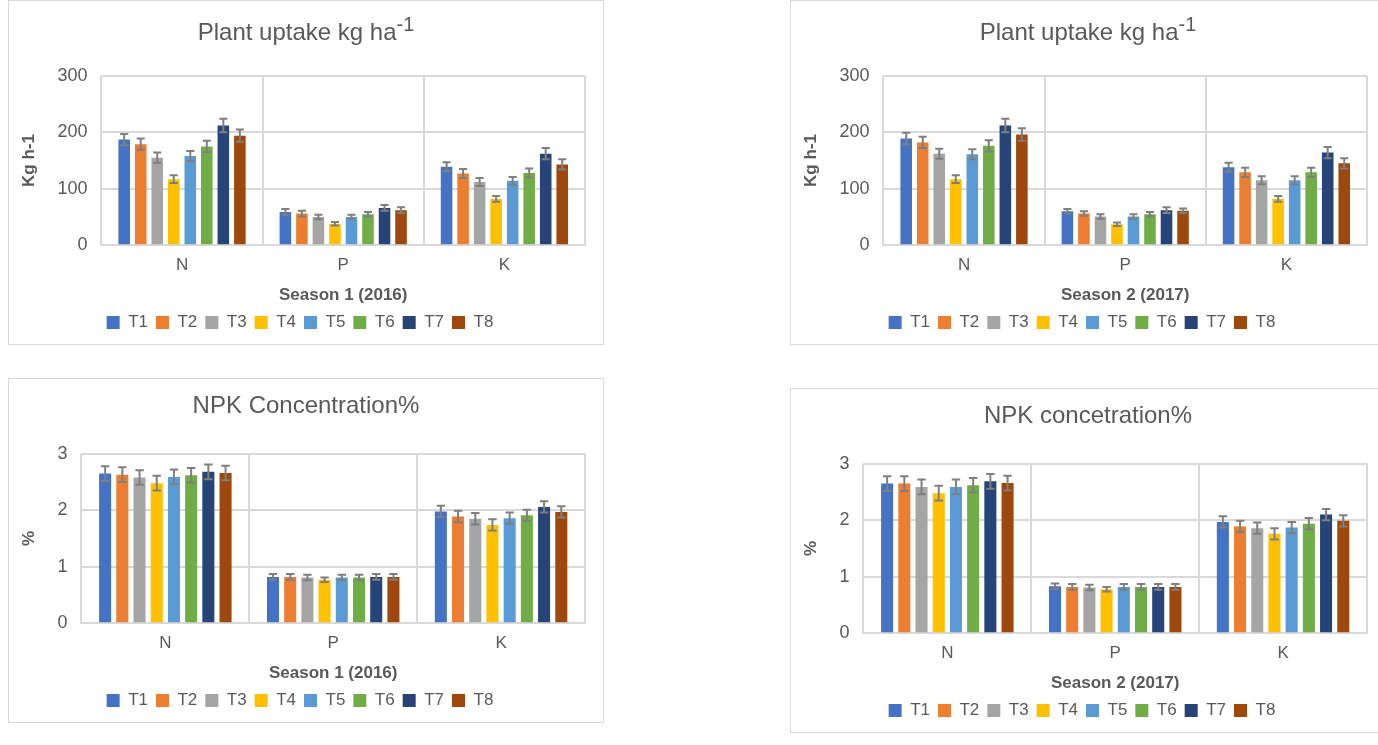  Describe the element at coordinates (306, 405) in the screenshot. I see `chart-title: NPK Concentration%` at that location.